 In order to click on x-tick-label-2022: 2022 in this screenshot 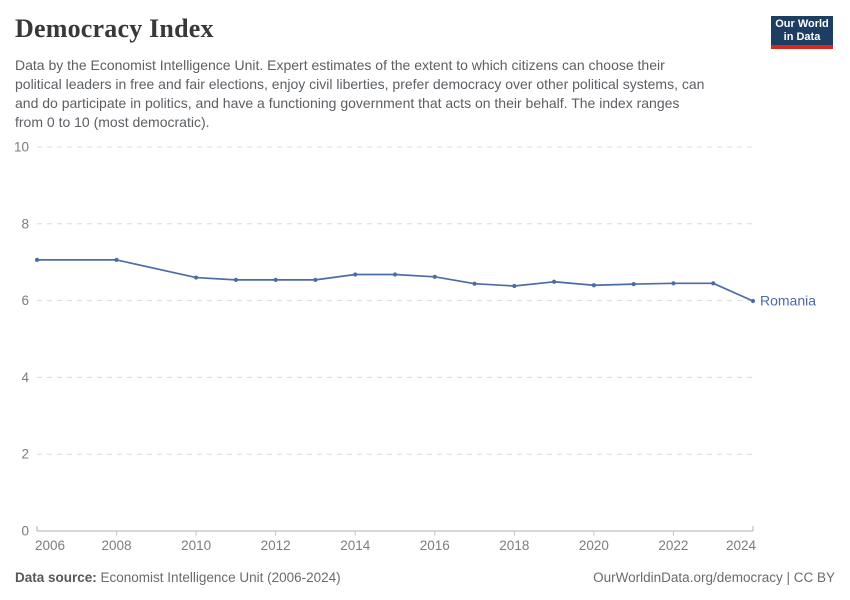, I will do `click(673, 545)`.